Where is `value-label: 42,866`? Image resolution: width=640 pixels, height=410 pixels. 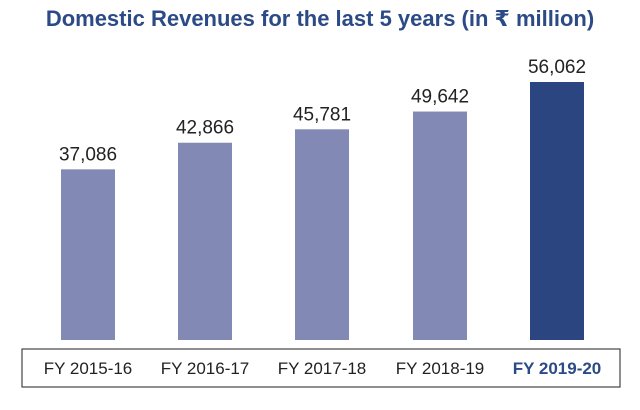 value-label: 42,866 is located at coordinates (205, 128).